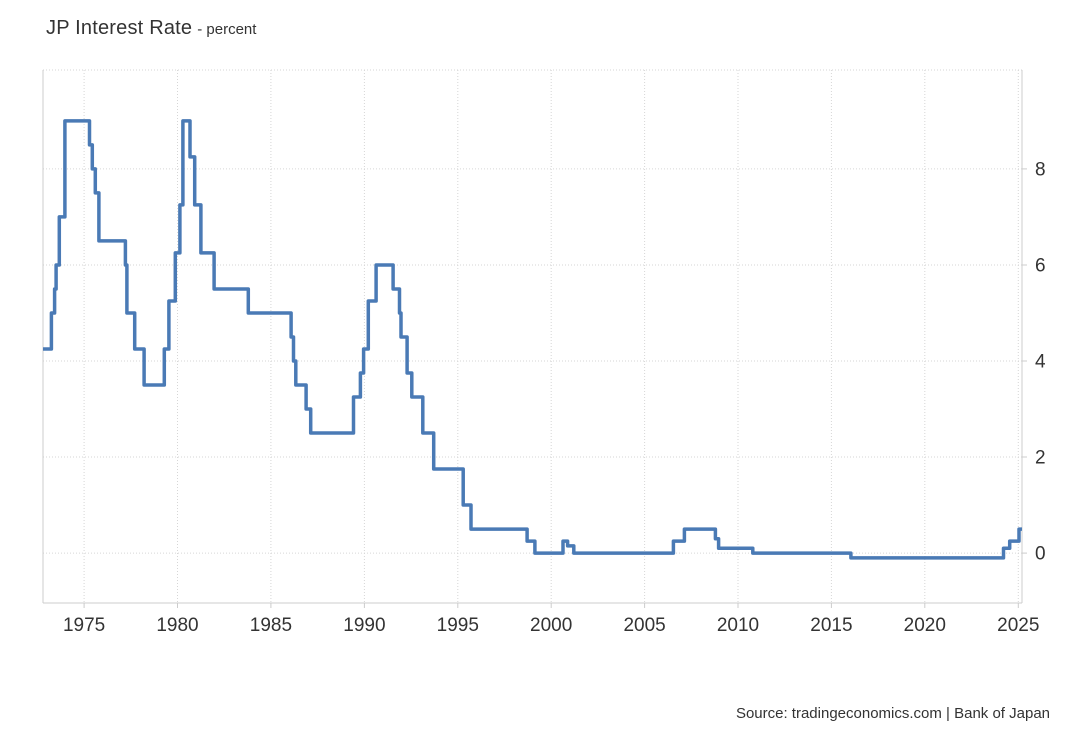 The image size is (1080, 738). I want to click on y-tick-label: 2, so click(1040, 458).